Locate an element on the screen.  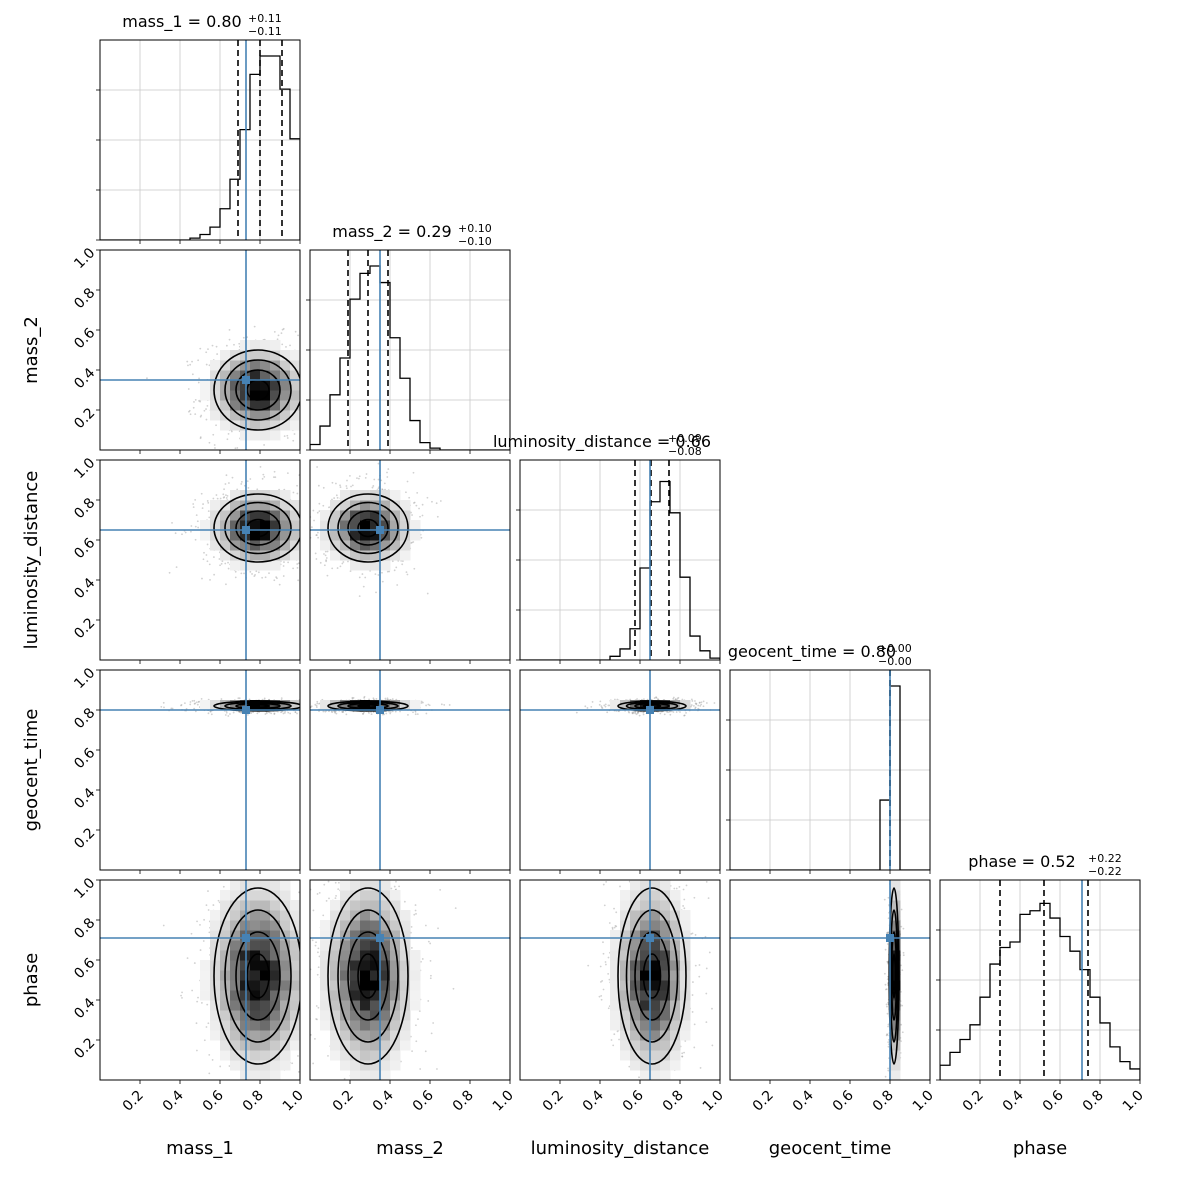
truth-marker is located at coordinates (380, 710).